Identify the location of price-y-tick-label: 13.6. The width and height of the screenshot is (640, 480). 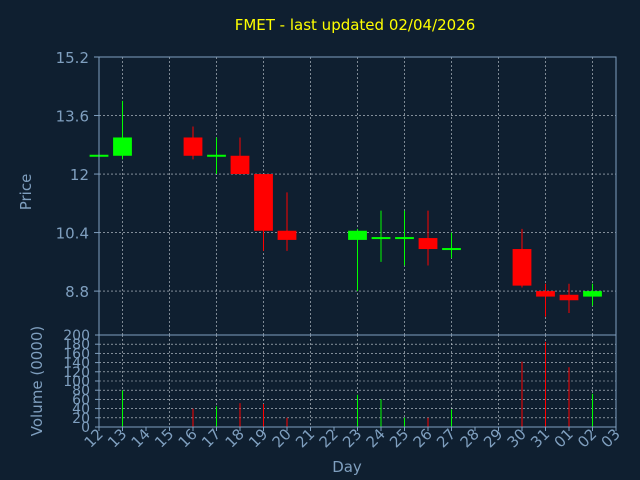
(72, 117).